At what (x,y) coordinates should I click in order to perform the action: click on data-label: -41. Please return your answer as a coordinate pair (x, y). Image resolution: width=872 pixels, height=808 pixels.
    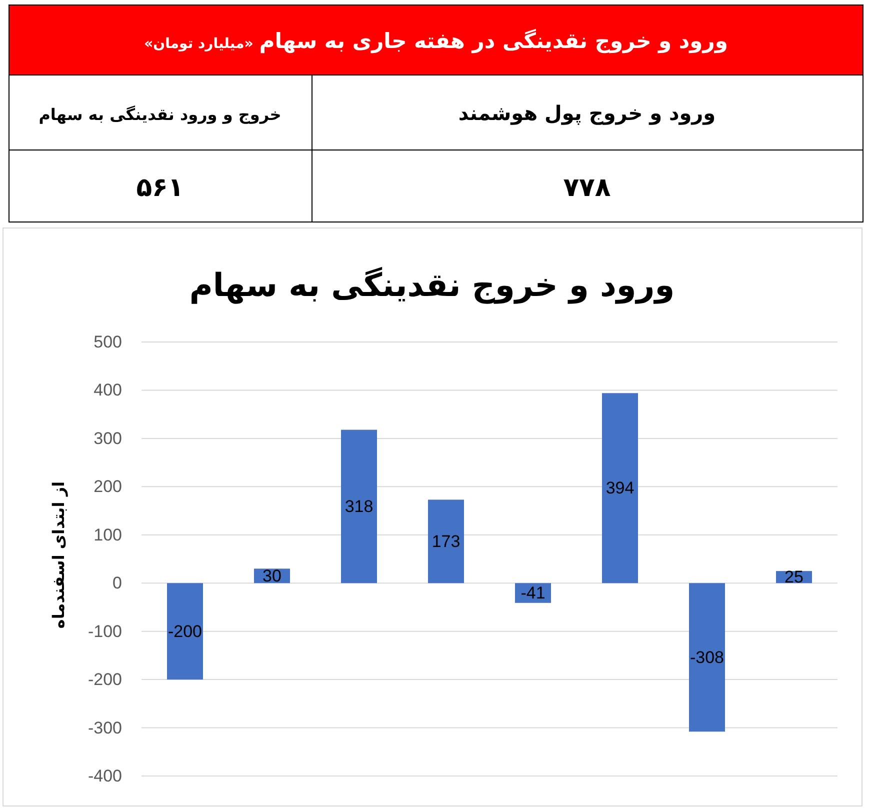
    Looking at the image, I should click on (533, 592).